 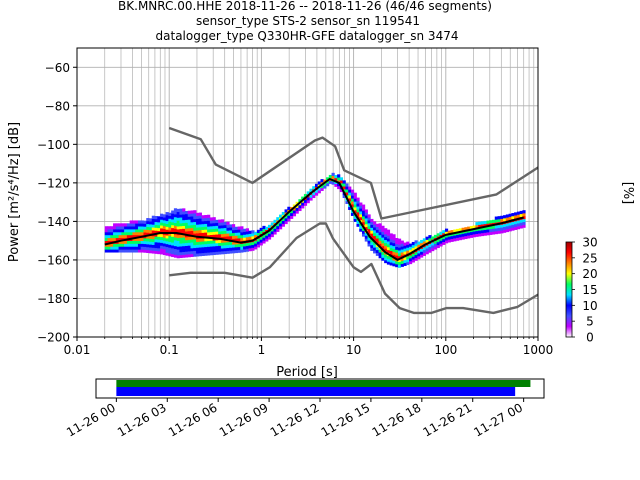 I want to click on colorbar-gradient, so click(x=569, y=289).